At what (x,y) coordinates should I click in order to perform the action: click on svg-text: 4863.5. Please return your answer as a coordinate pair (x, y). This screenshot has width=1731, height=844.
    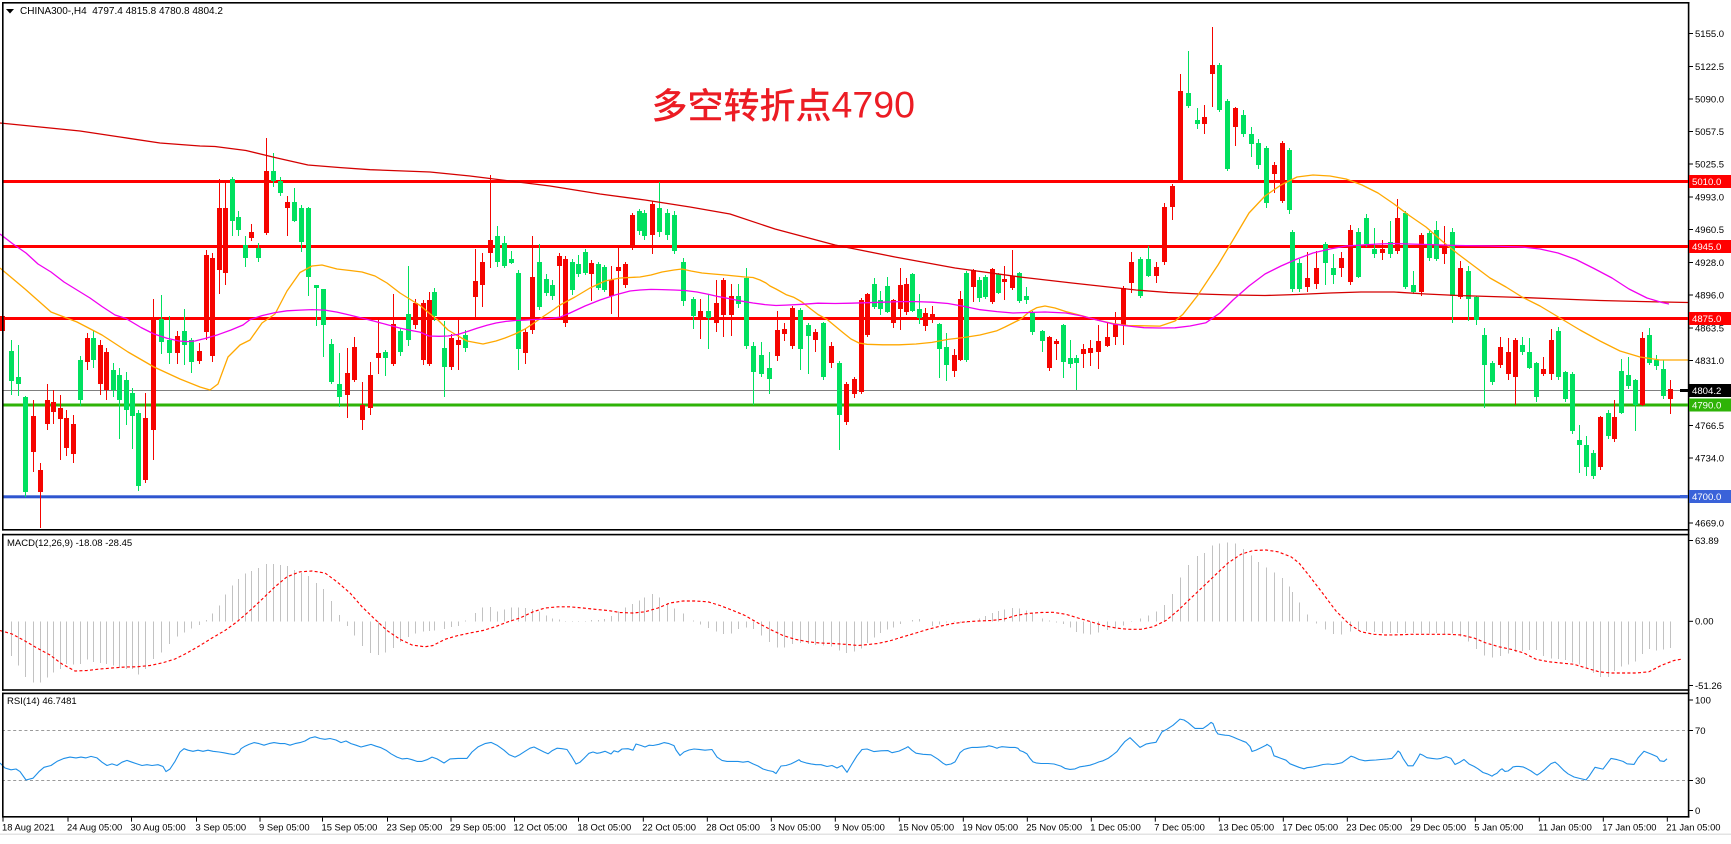
    Looking at the image, I should click on (1709, 328).